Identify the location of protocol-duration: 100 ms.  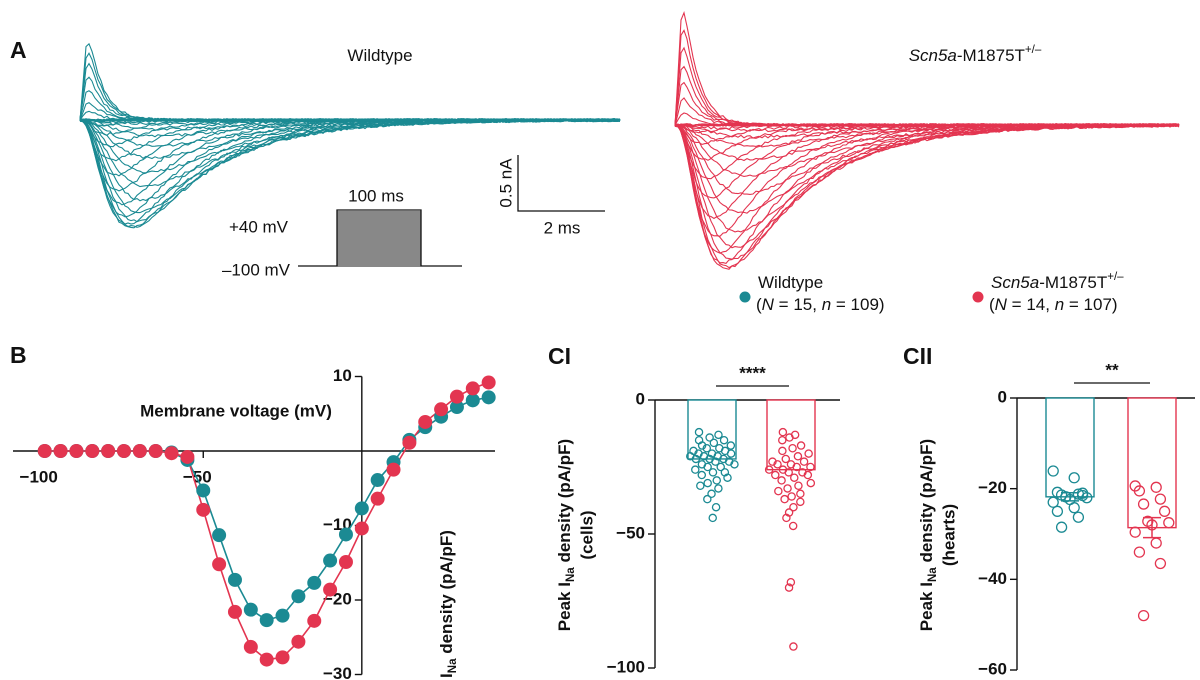
(376, 195).